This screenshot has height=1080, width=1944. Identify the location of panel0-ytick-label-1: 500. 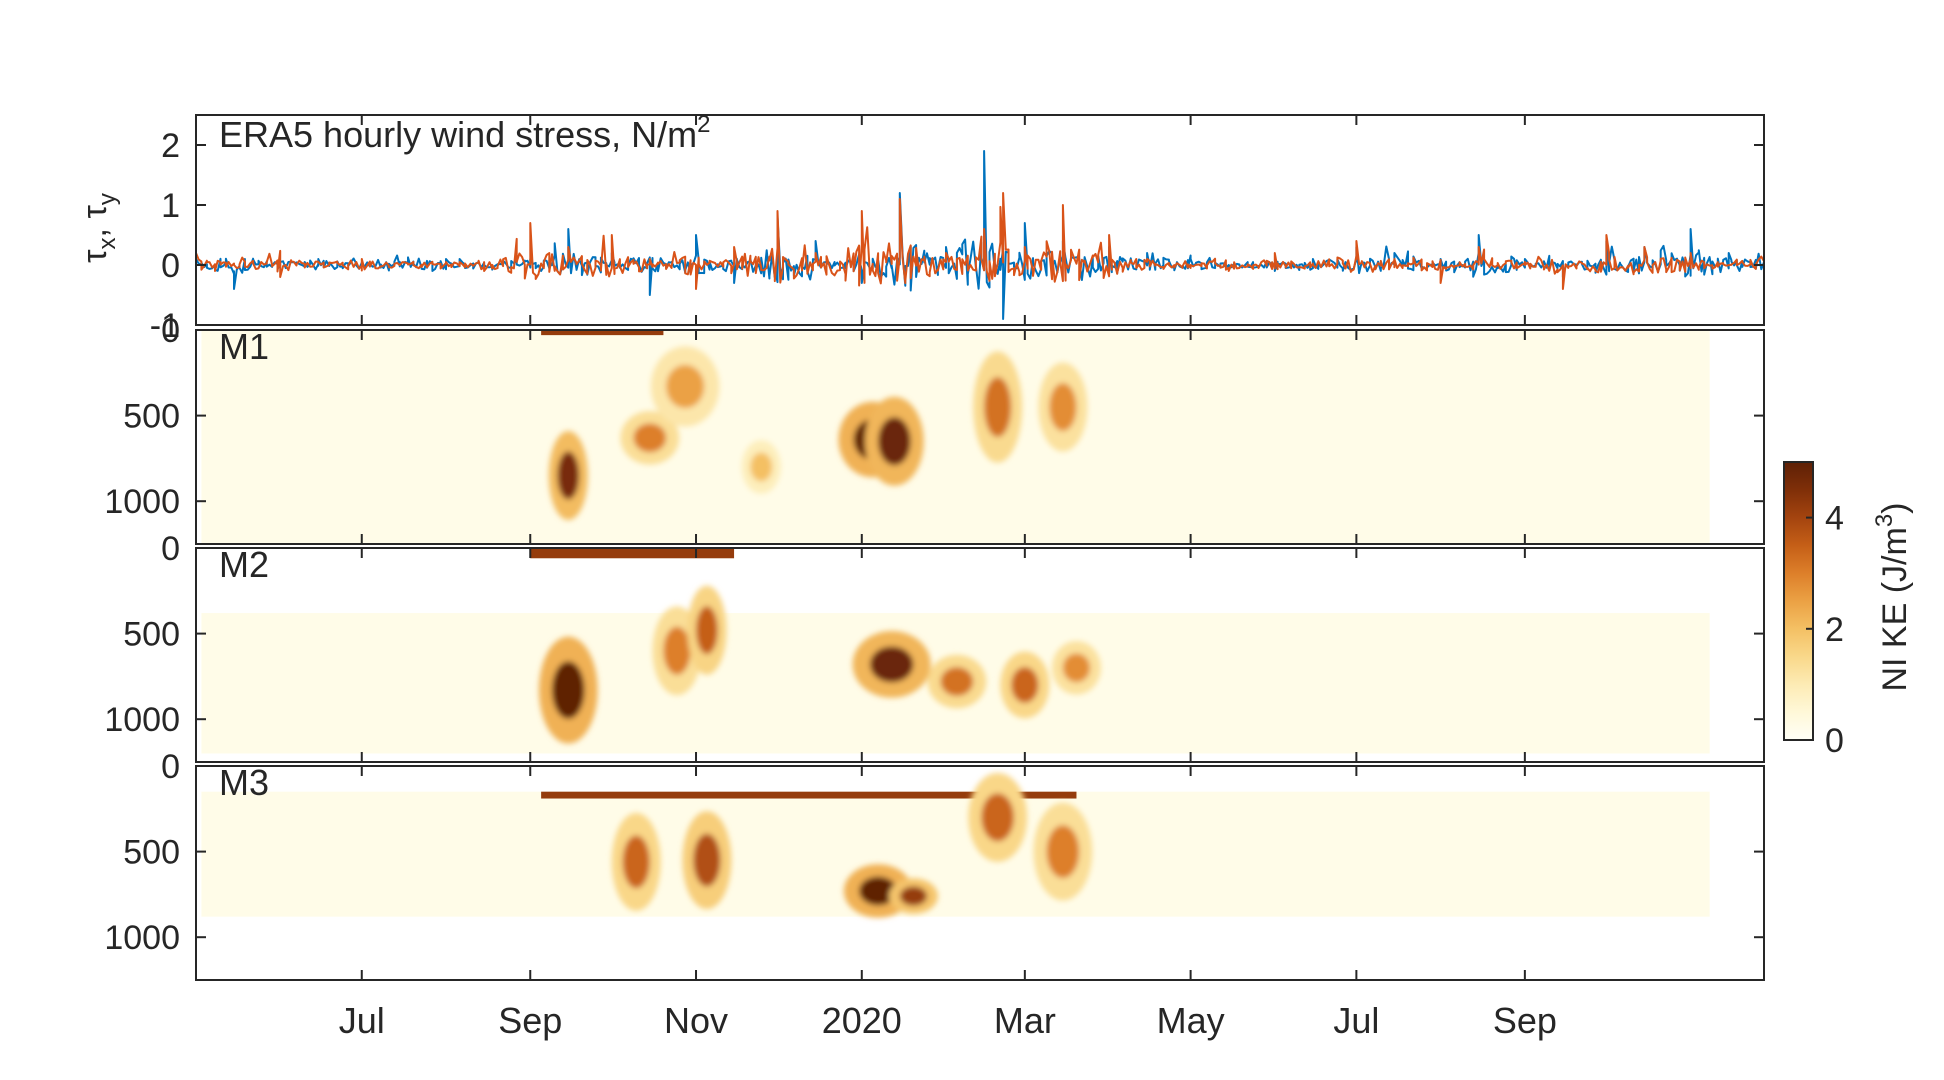
(151, 417).